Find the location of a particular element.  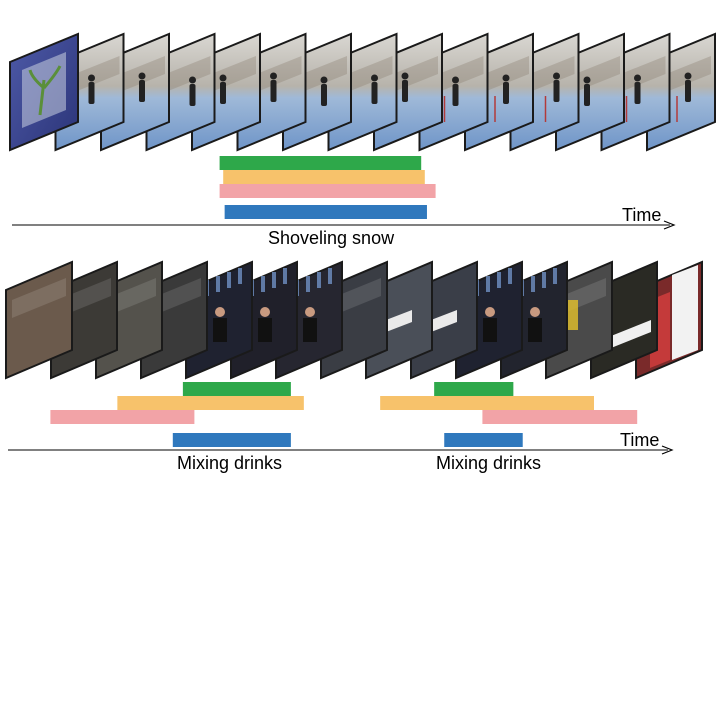

time-label-row2: Time is located at coordinates (639, 440).